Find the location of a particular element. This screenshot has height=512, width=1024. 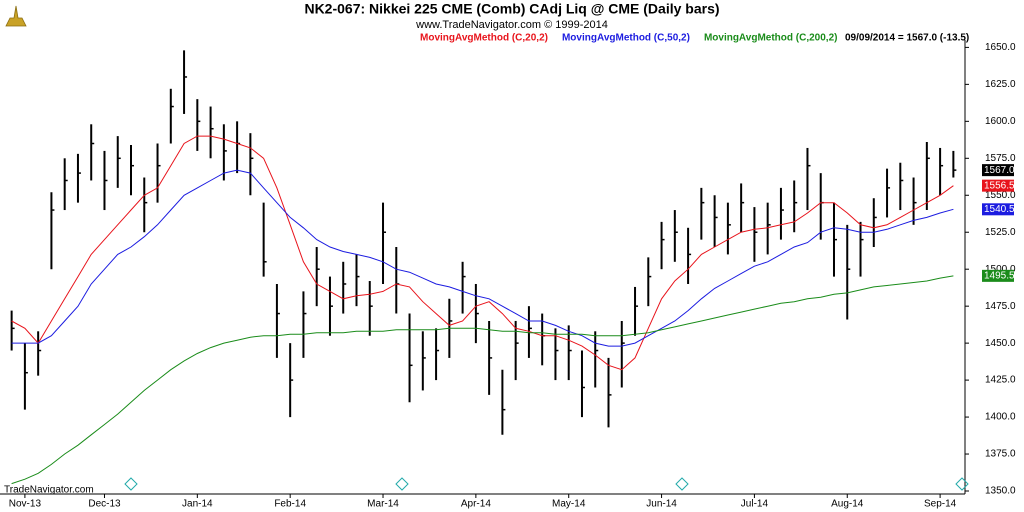

y-tick-label: 1550.0 is located at coordinates (1000, 195).